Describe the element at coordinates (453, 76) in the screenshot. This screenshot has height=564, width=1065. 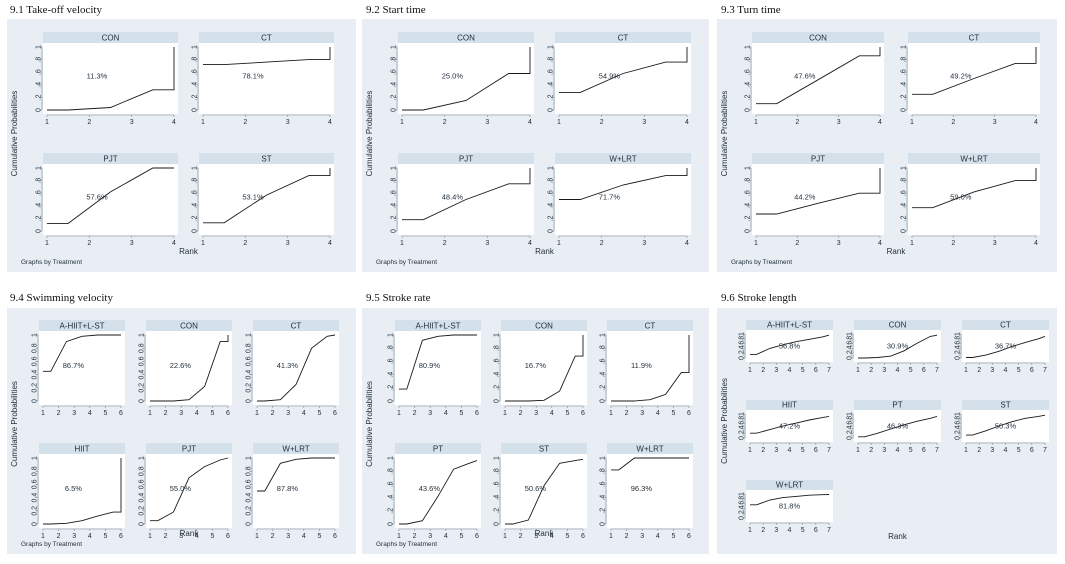
I see `sucra-label: 25.0%` at that location.